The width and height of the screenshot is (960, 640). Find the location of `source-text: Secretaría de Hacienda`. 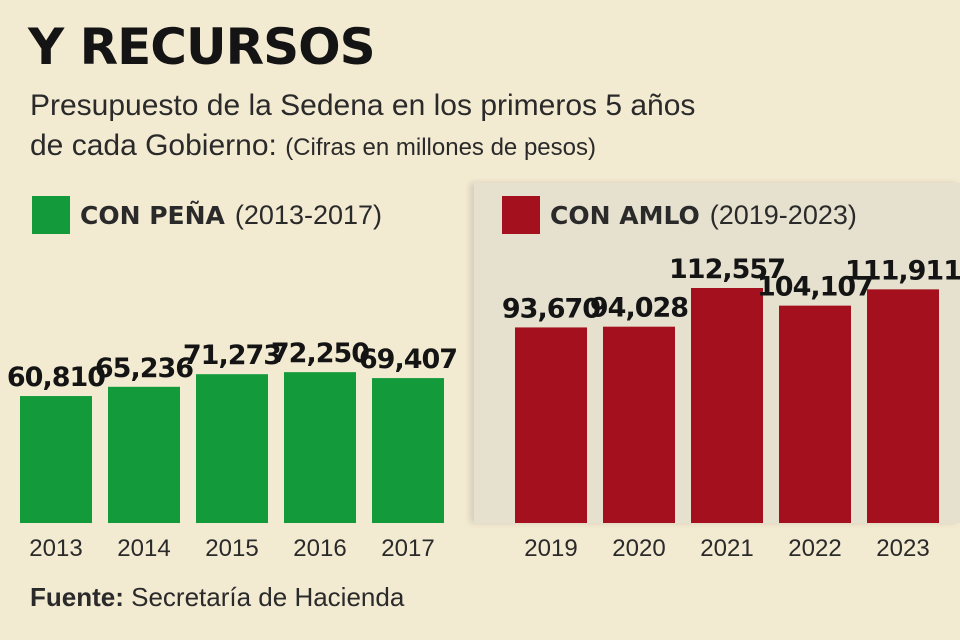

source-text: Secretaría de Hacienda is located at coordinates (268, 597).